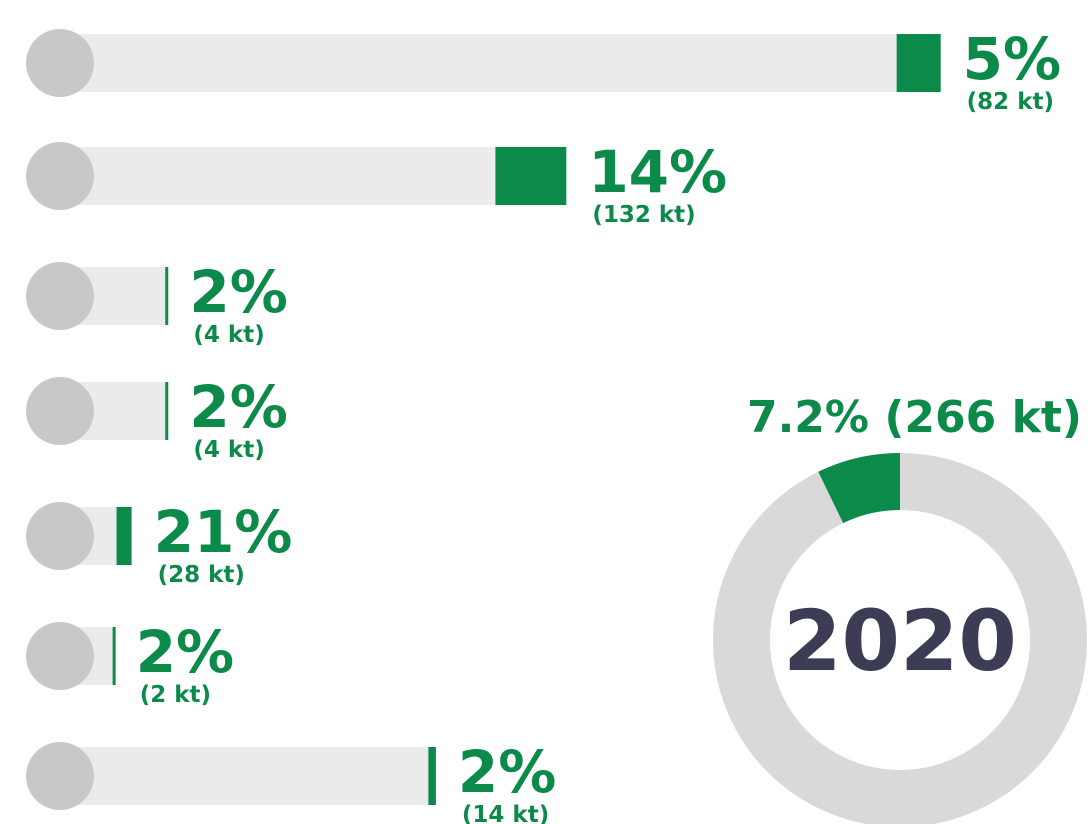 Image resolution: width=1092 pixels, height=824 pixels. What do you see at coordinates (505, 813) in the screenshot?
I see `amount-label: (14 kt)` at bounding box center [505, 813].